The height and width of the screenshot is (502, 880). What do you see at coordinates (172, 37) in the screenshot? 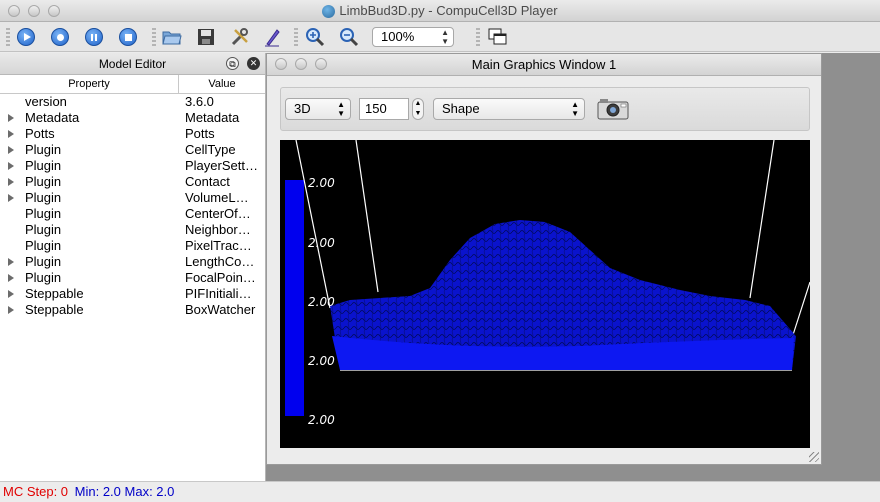
I see `open-button` at bounding box center [172, 37].